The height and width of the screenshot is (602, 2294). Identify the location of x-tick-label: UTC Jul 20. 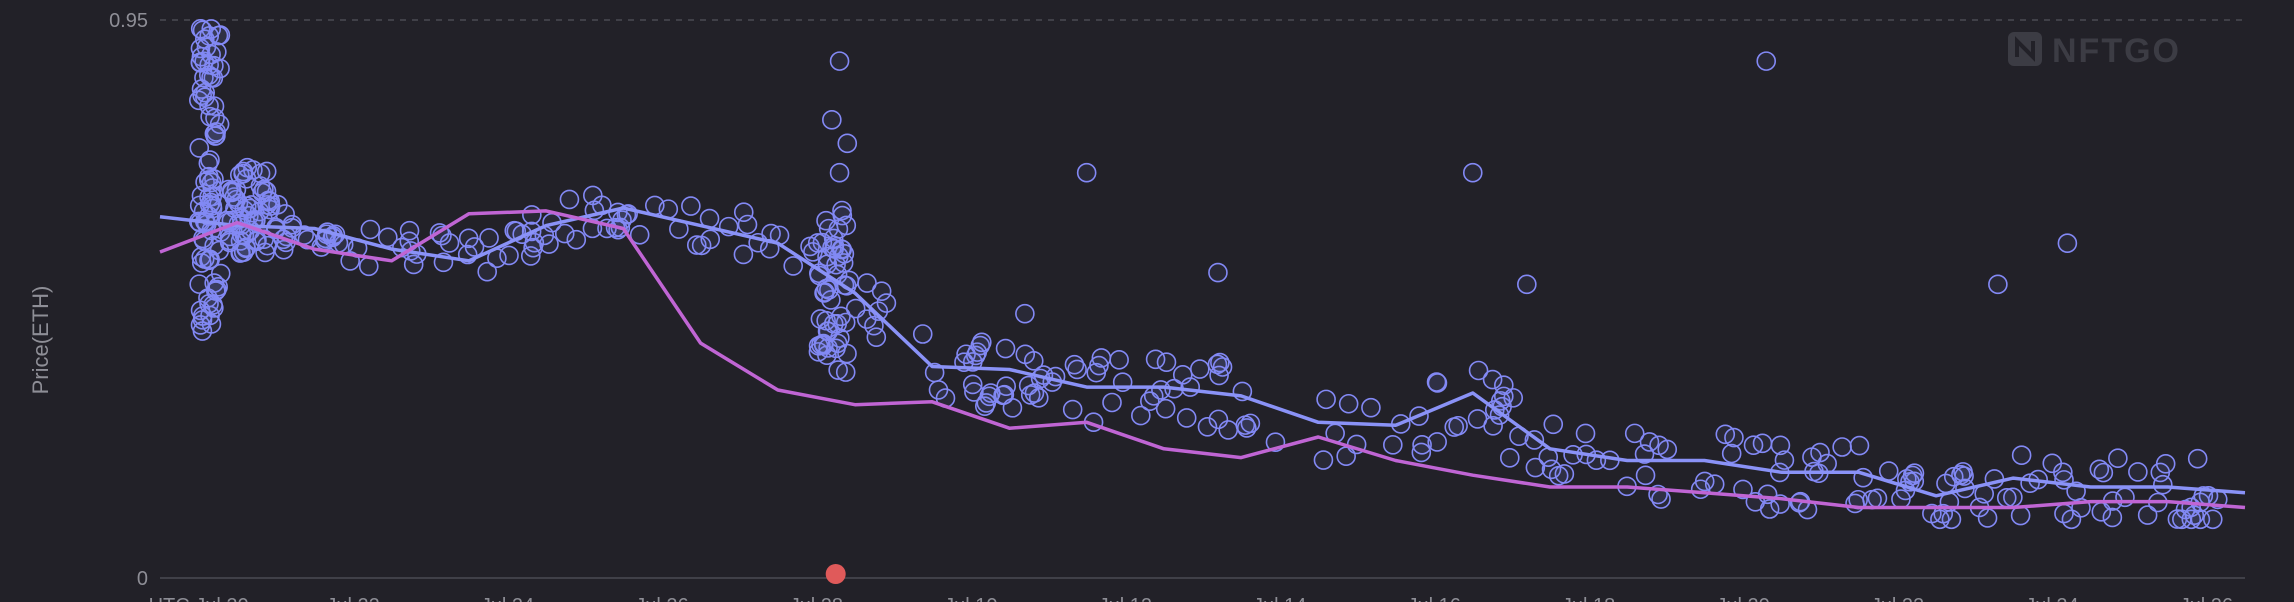
(199, 598).